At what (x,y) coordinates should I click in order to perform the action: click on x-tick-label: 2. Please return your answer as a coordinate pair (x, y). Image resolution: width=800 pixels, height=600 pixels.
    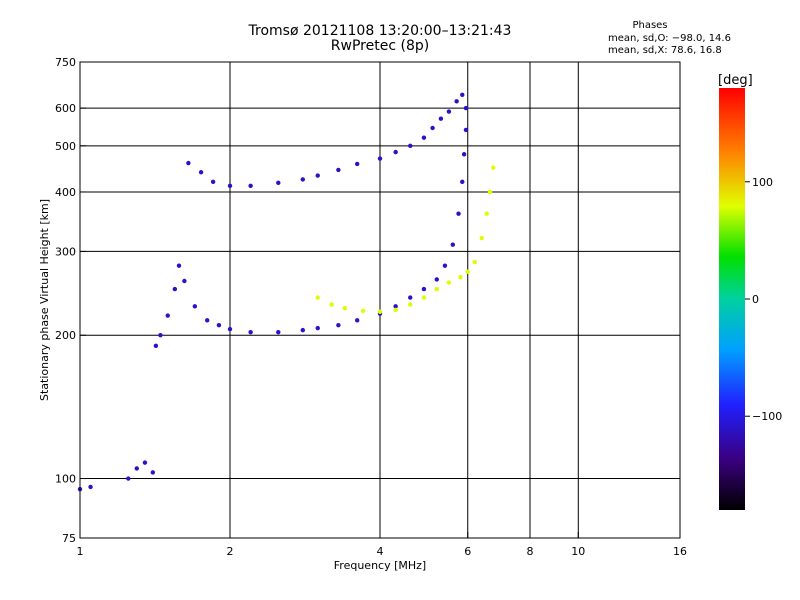
    Looking at the image, I should click on (230, 551).